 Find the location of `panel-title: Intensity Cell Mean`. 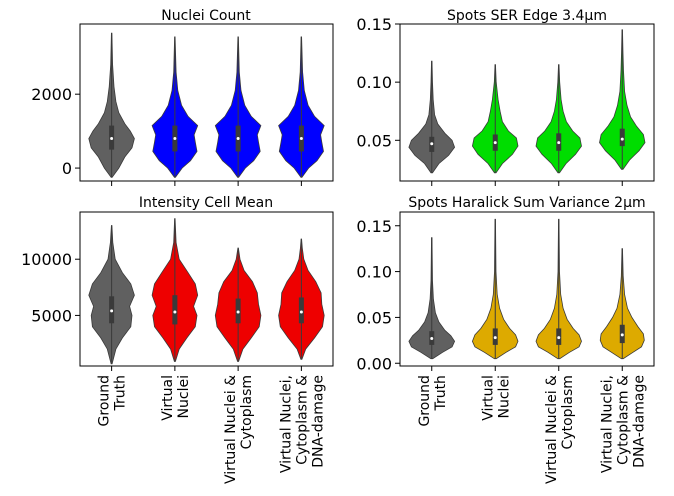

panel-title: Intensity Cell Mean is located at coordinates (206, 203).